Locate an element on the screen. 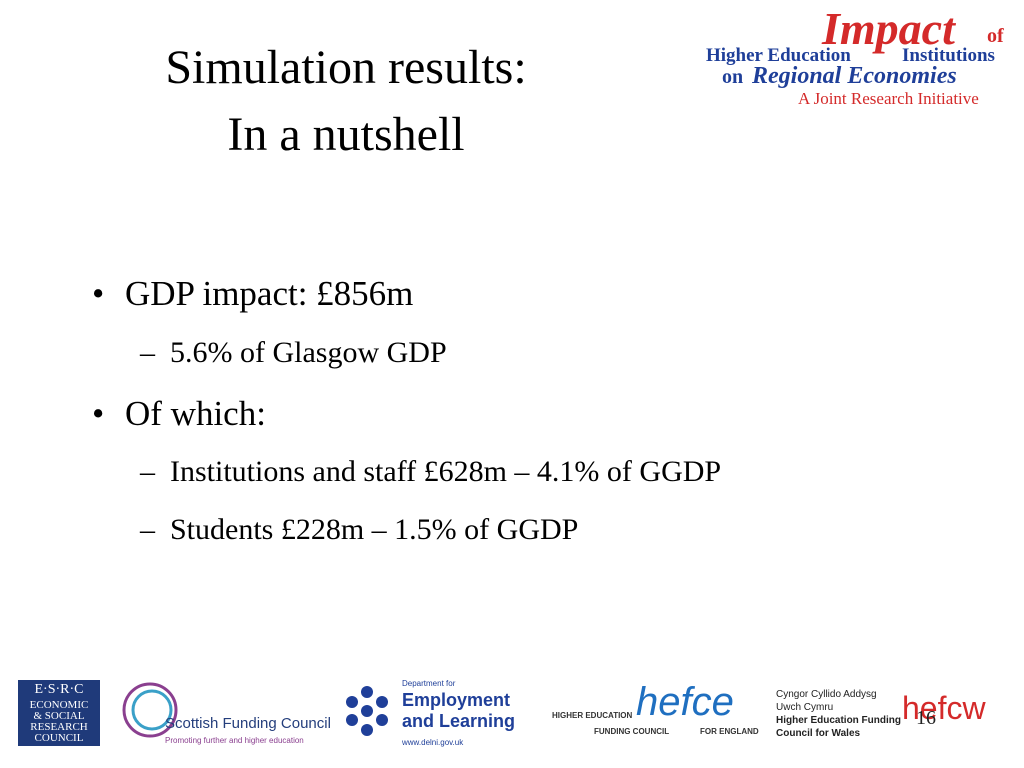 The height and width of the screenshot is (768, 1024). logo-text: HIGHER EDUCATION is located at coordinates (592, 715).